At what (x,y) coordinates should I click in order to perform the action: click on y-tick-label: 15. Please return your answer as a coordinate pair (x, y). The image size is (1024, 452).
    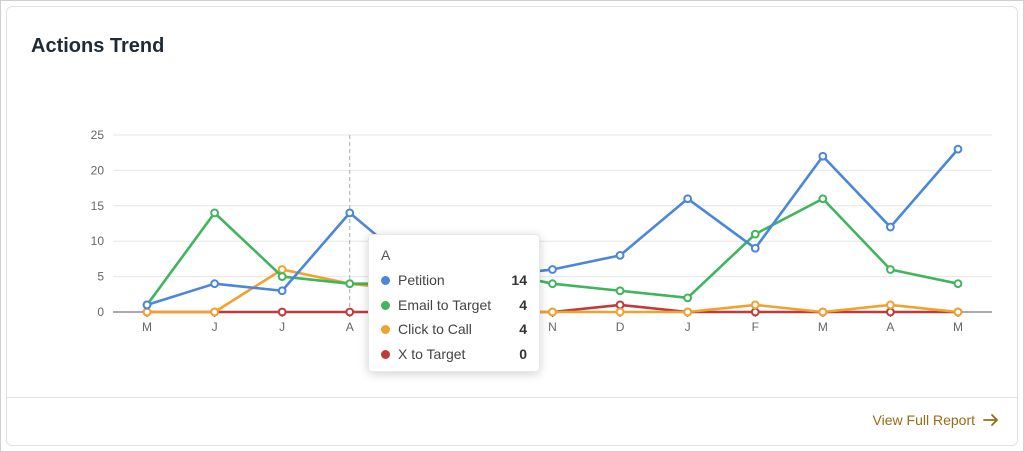
    Looking at the image, I should click on (98, 206).